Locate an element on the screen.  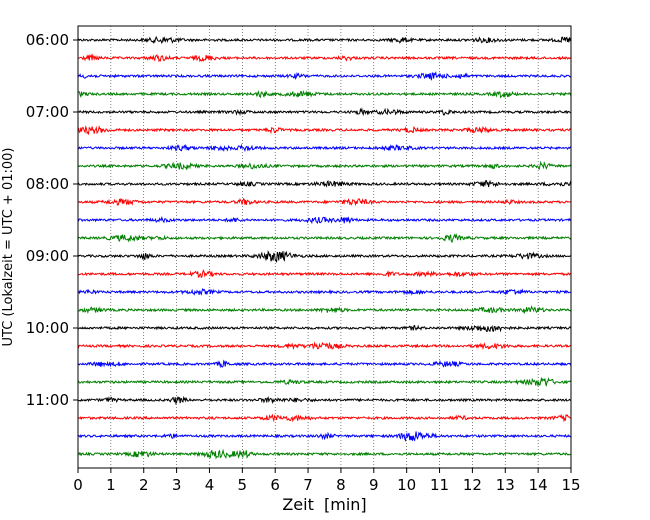
y-tick-label: 06:00 is located at coordinates (47, 40).